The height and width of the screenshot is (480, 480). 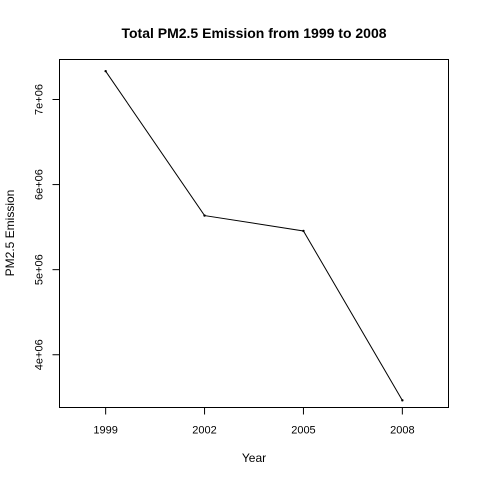 I want to click on x-tick-label: 2008, so click(x=402, y=431).